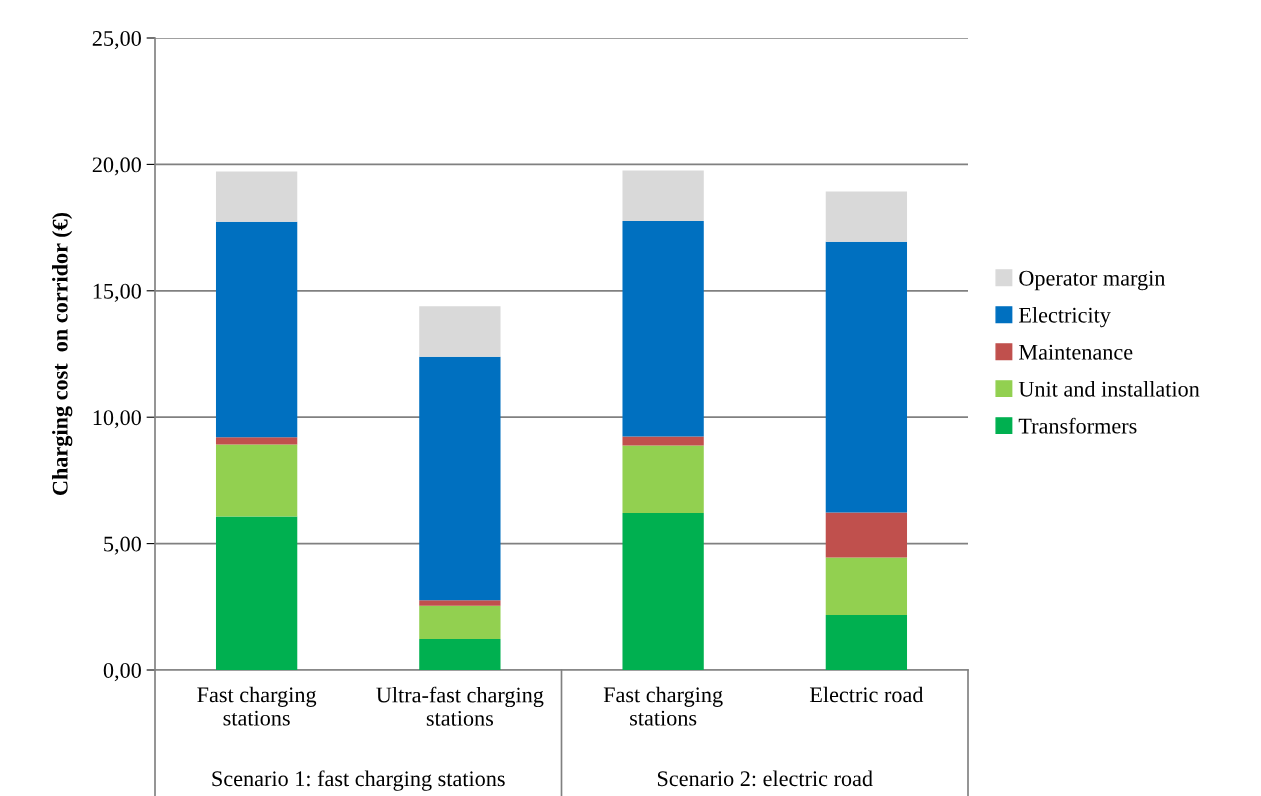  I want to click on y-tick-label: 25,00, so click(116, 40).